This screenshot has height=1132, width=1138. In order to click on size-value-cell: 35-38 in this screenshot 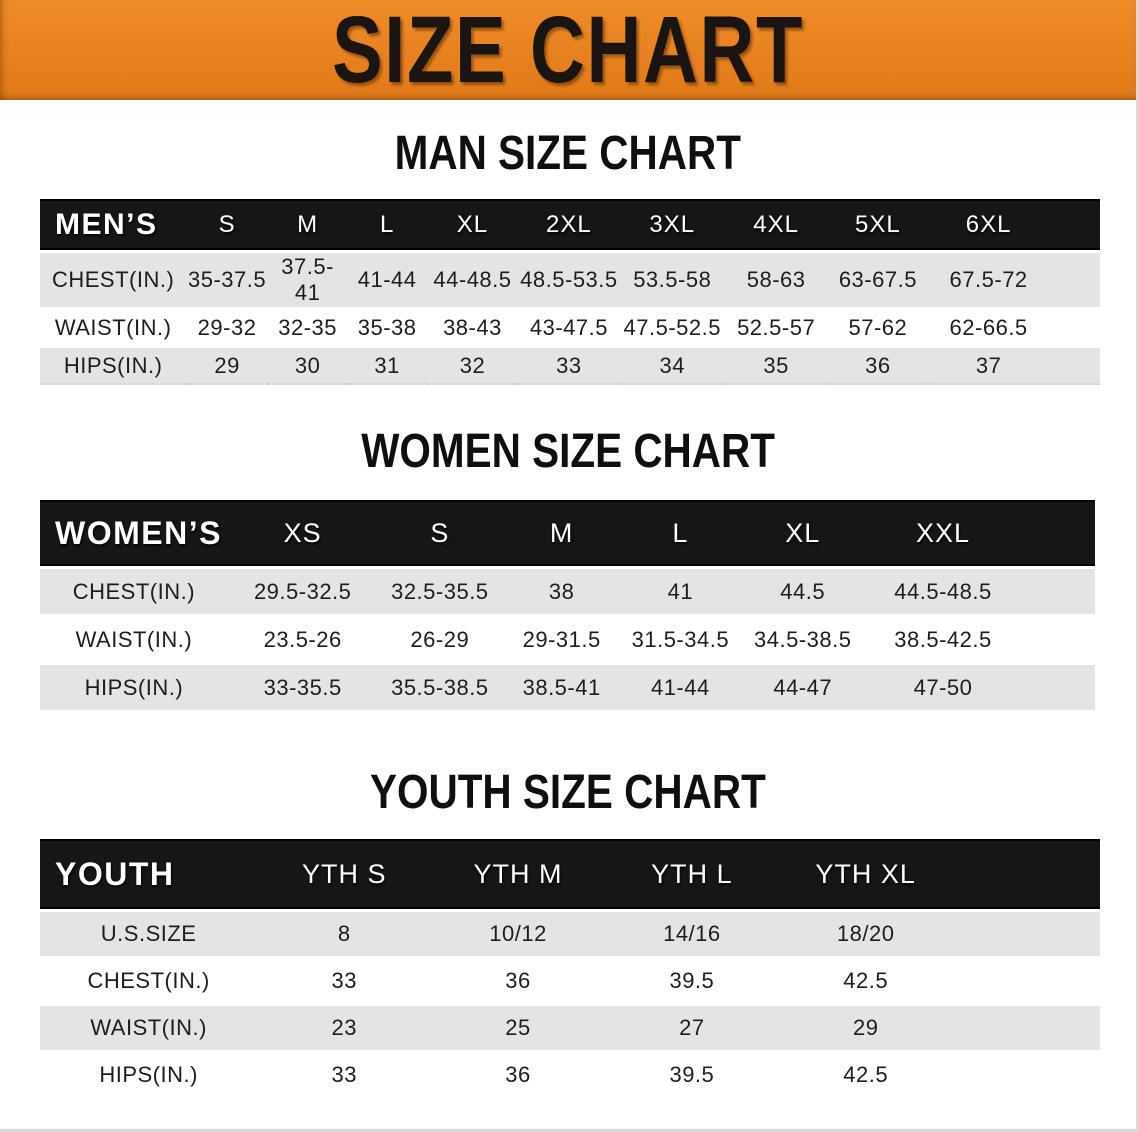, I will do `click(387, 327)`.